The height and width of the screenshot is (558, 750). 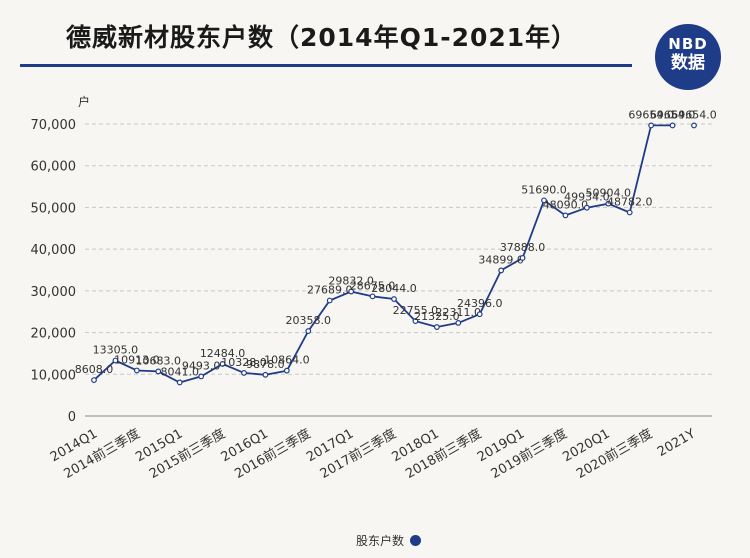 I want to click on logo-text-top: NBD, so click(x=688, y=44).